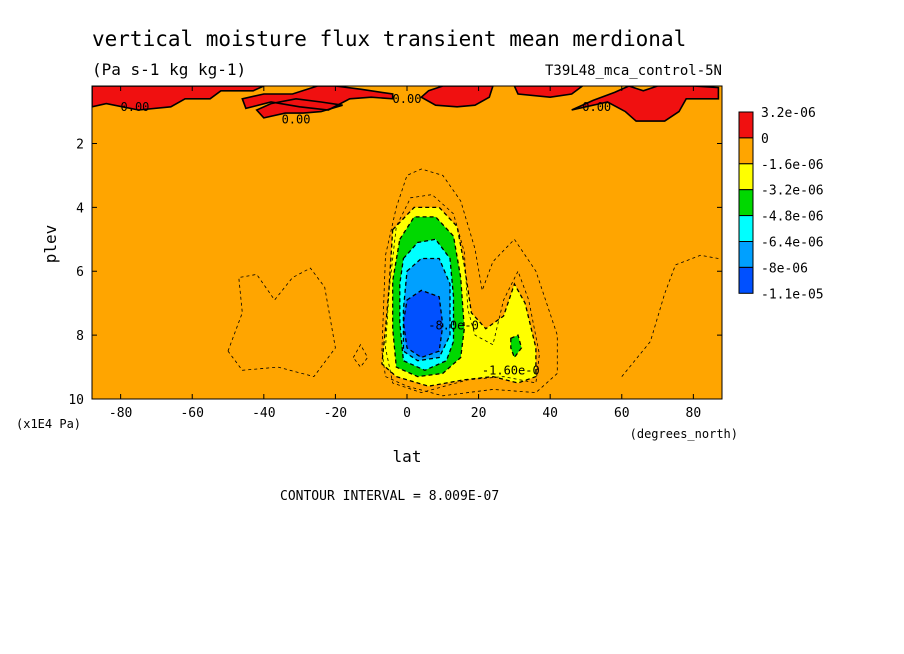  What do you see at coordinates (792, 191) in the screenshot?
I see `colorbar-label-3: -3.2e-06` at bounding box center [792, 191].